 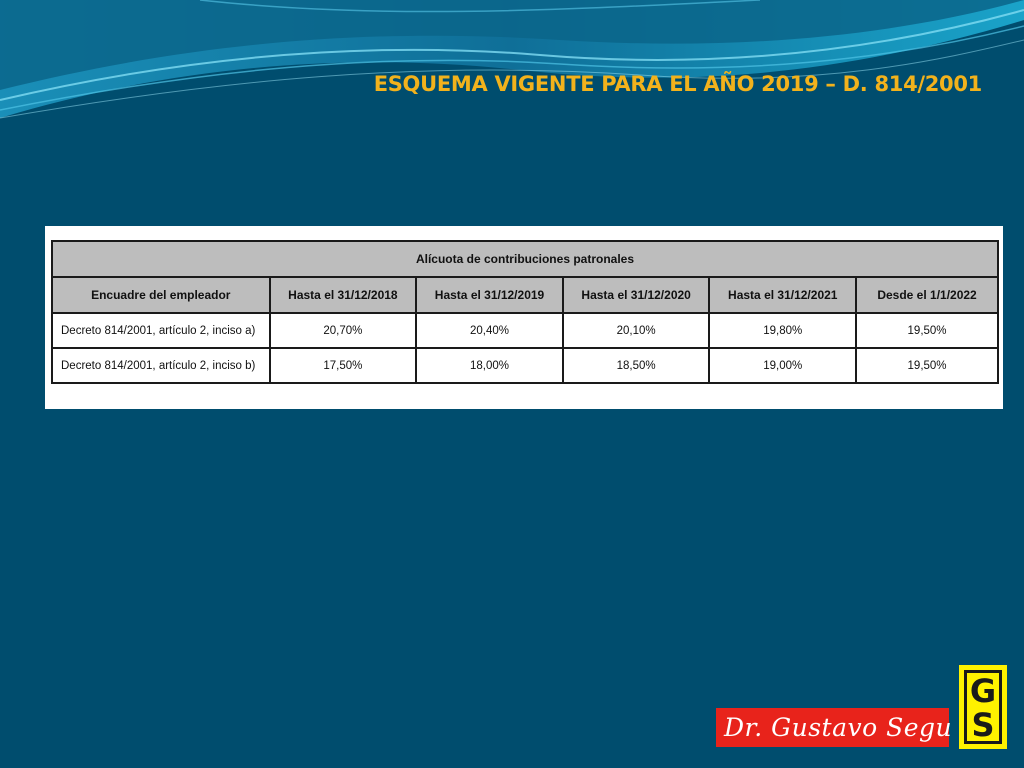 I want to click on column-header: Desde el 1/1/2022, so click(x=927, y=295).